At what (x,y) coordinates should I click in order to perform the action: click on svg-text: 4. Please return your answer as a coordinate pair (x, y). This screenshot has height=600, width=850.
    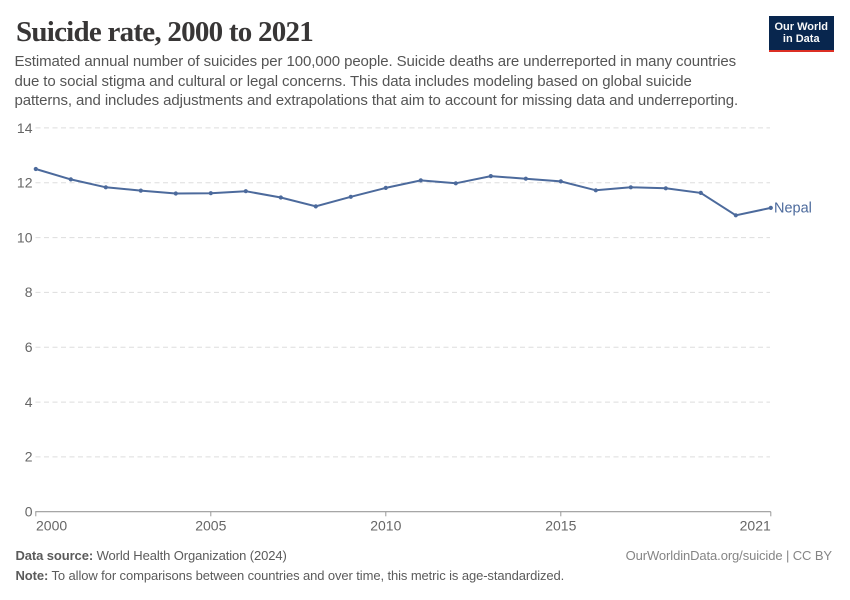
    Looking at the image, I should click on (29, 402).